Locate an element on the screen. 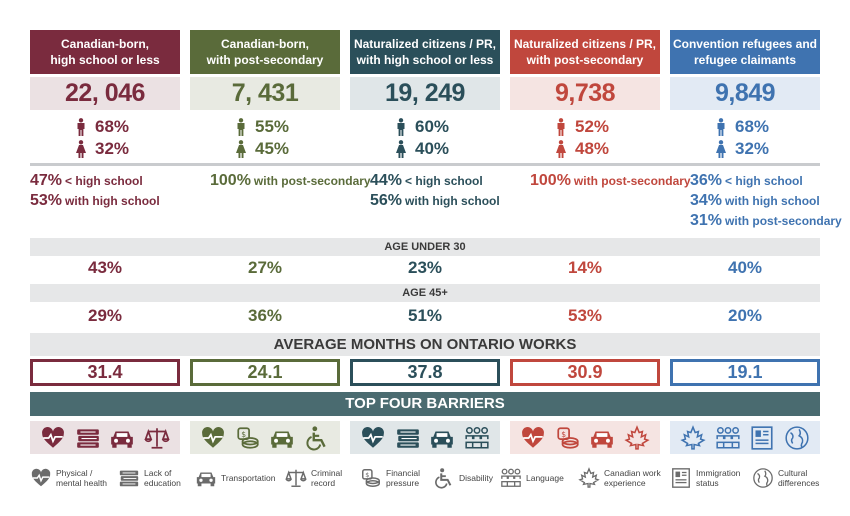 This screenshot has width=850, height=516. legend-label-line: Cultural is located at coordinates (793, 473).